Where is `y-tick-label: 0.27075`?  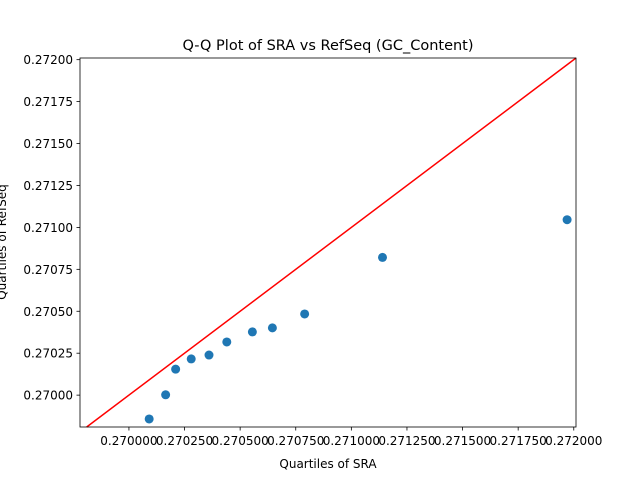 y-tick-label: 0.27075 is located at coordinates (48, 270).